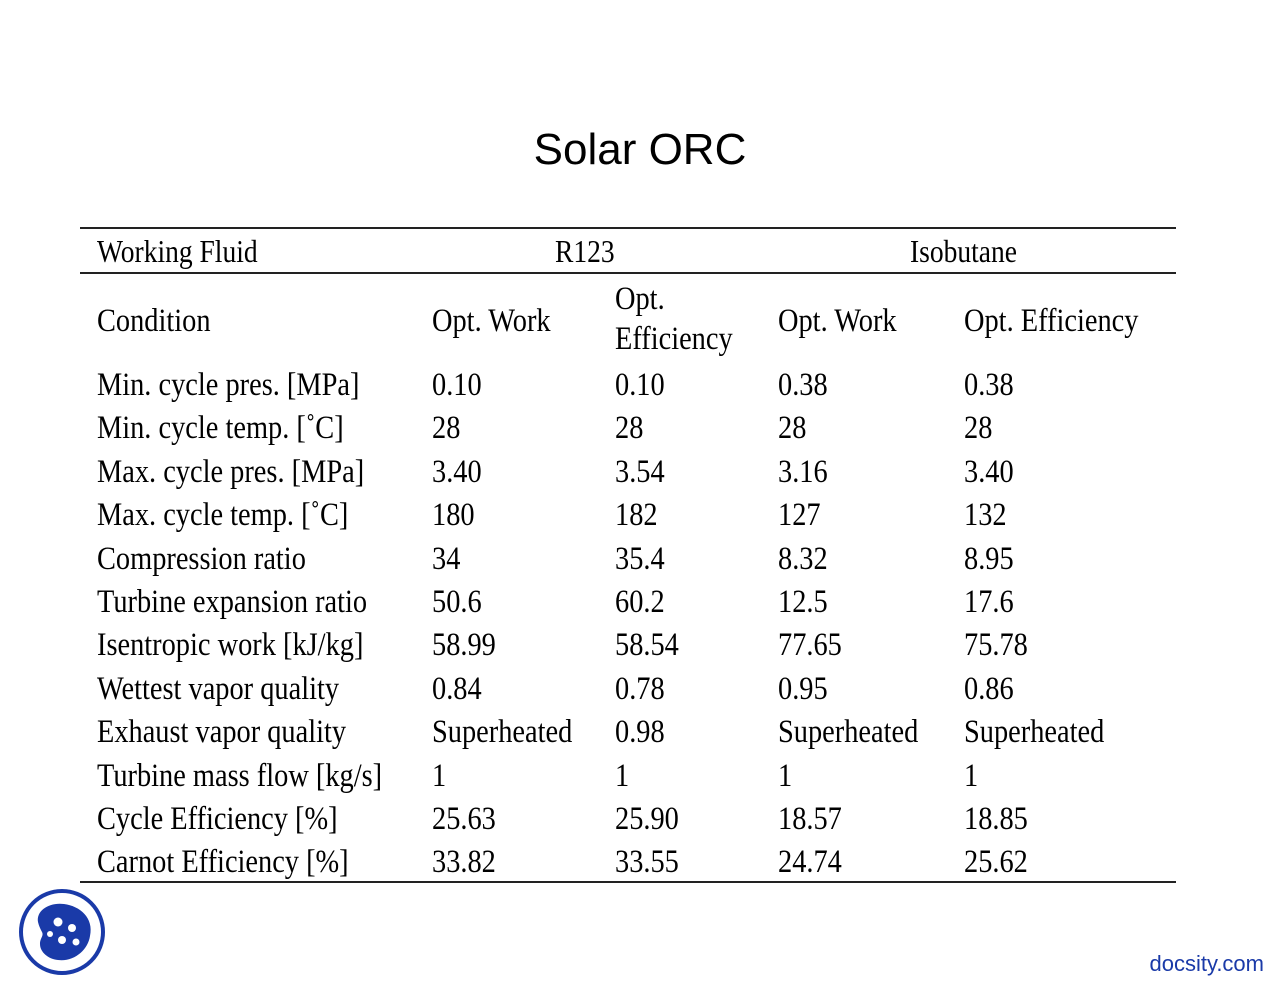 The width and height of the screenshot is (1280, 989). I want to click on table-cell: 17.6, so click(989, 602).